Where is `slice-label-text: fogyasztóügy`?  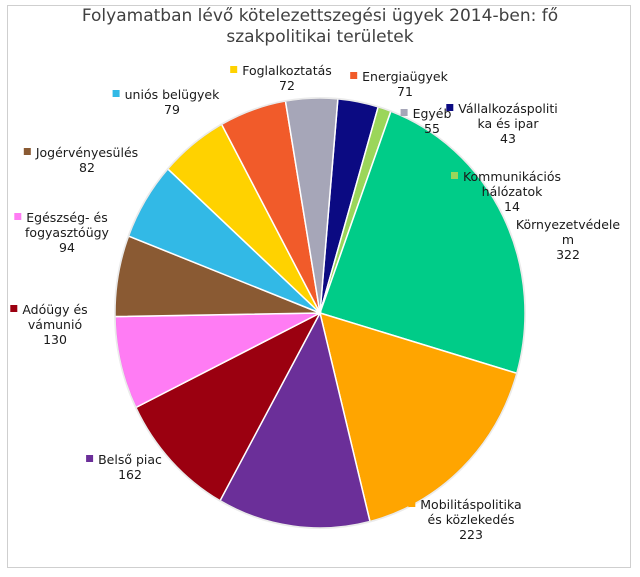 slice-label-text: fogyasztóügy is located at coordinates (67, 232).